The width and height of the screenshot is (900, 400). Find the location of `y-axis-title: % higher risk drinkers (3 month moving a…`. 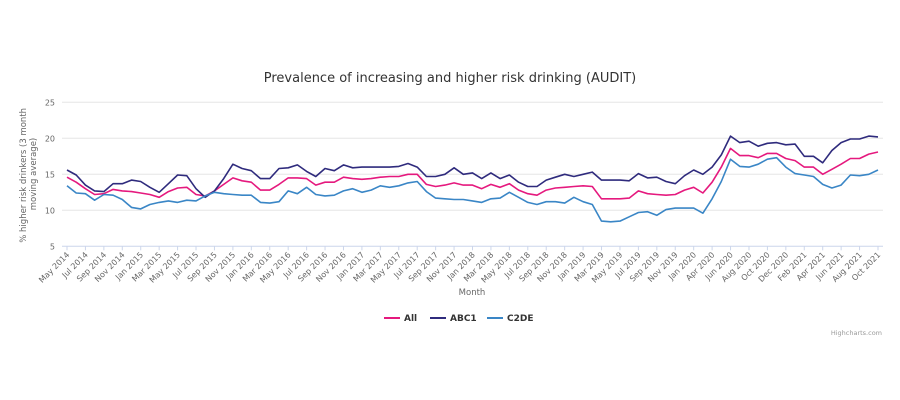

y-axis-title: % higher risk drinkers (3 month moving a… is located at coordinates (29, 173).